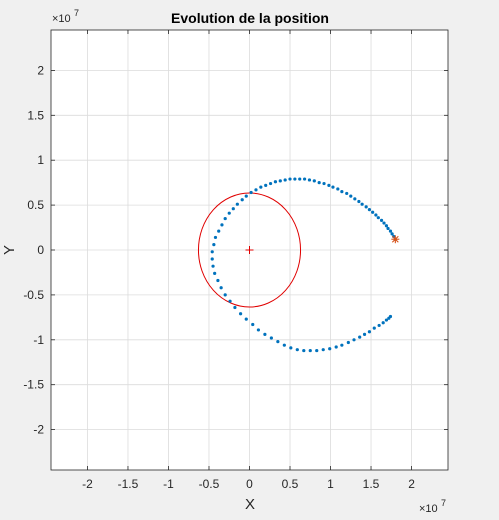 The width and height of the screenshot is (499, 520). Describe the element at coordinates (33, 295) in the screenshot. I see `y-tick-label: -0.5` at that location.